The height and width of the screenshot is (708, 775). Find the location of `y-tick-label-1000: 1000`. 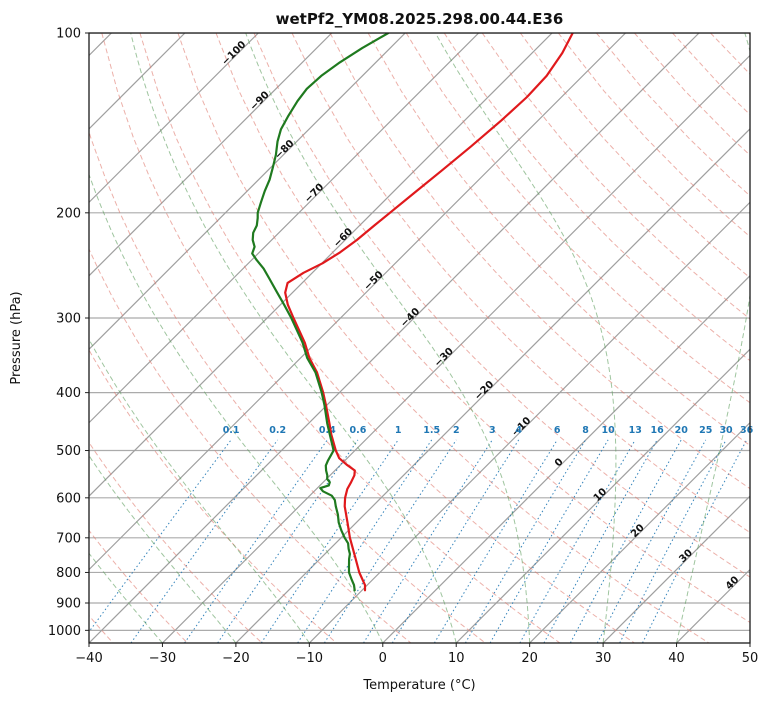

y-tick-label-1000: 1000 is located at coordinates (64, 631).